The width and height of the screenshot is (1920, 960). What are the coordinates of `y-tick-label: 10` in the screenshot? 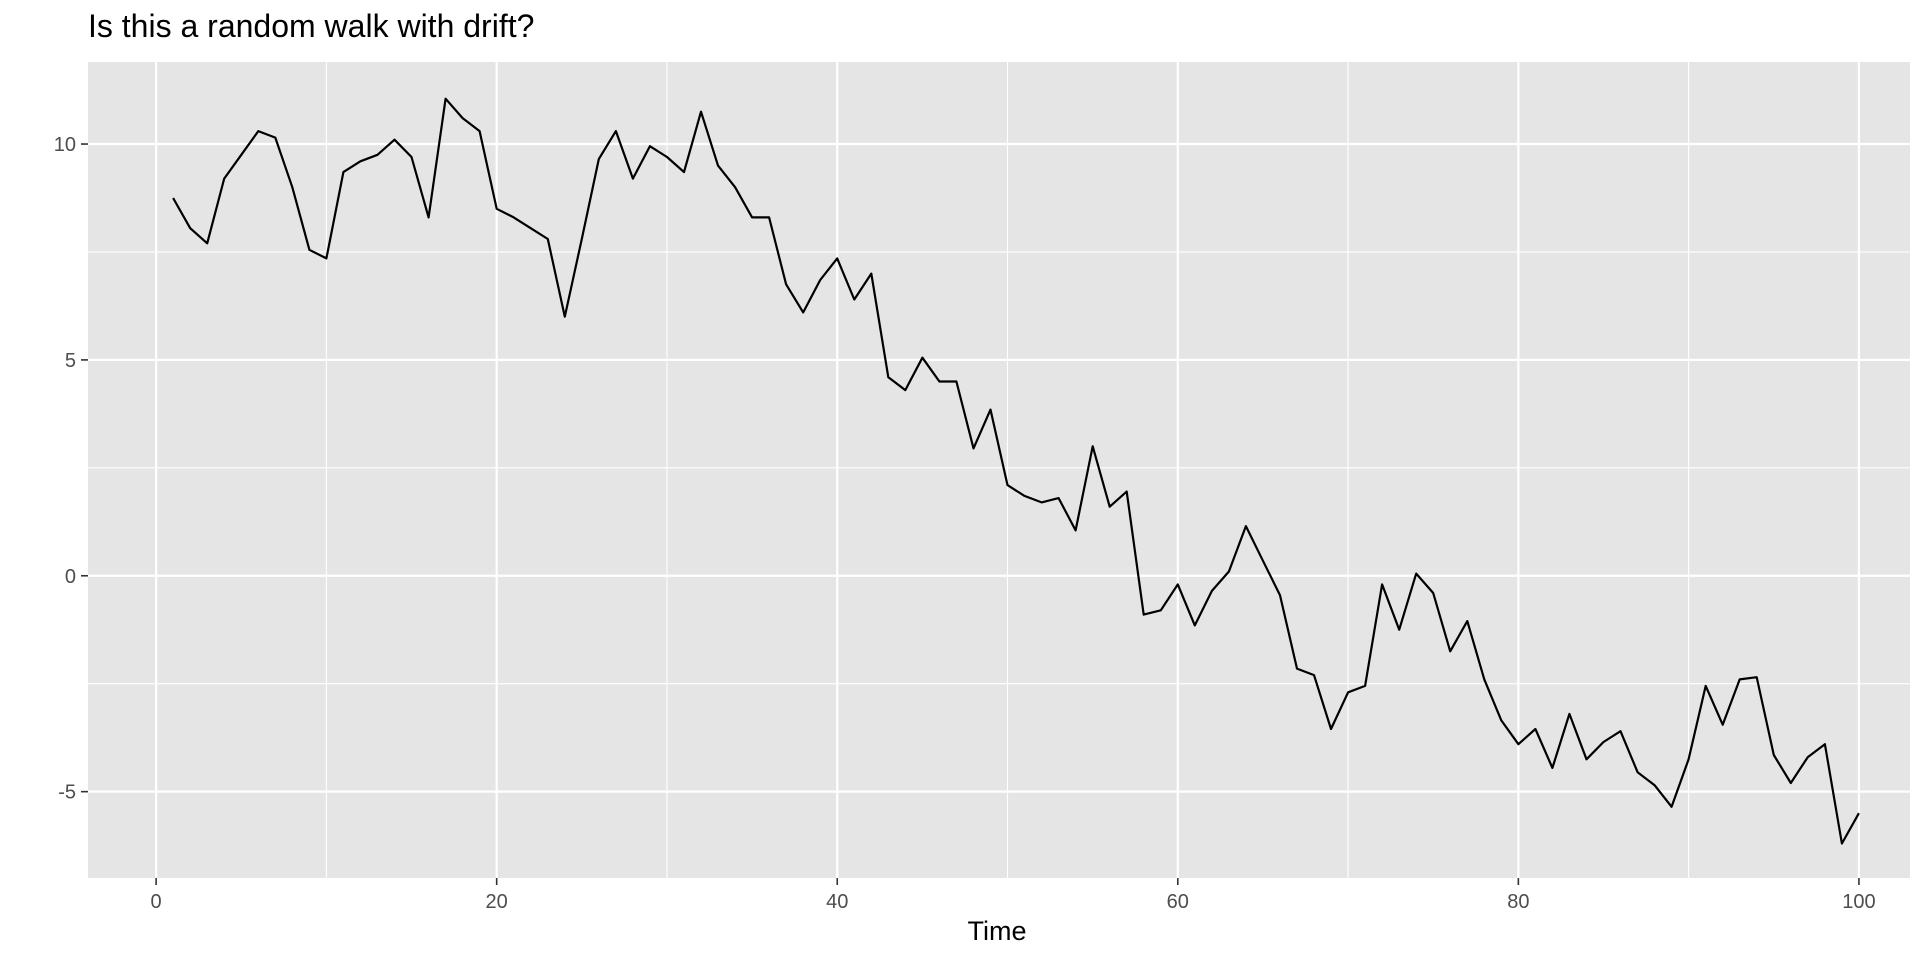 It's located at (65, 145).